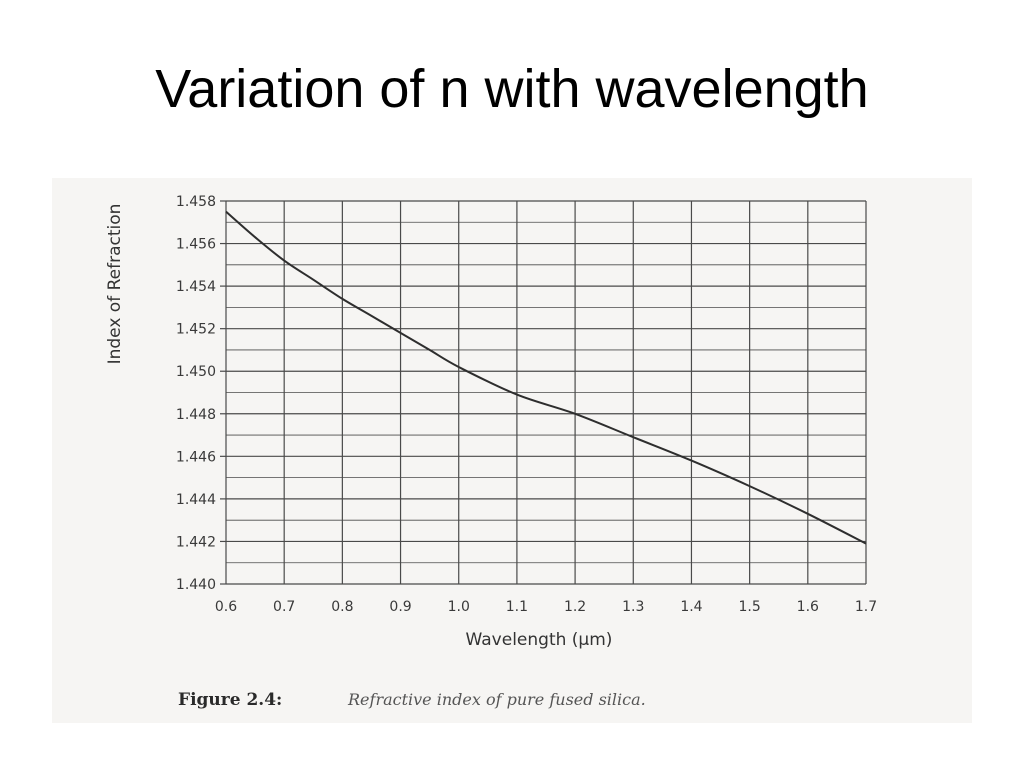 The image size is (1024, 768). What do you see at coordinates (196, 330) in the screenshot?
I see `y-tick-label: 1.452` at bounding box center [196, 330].